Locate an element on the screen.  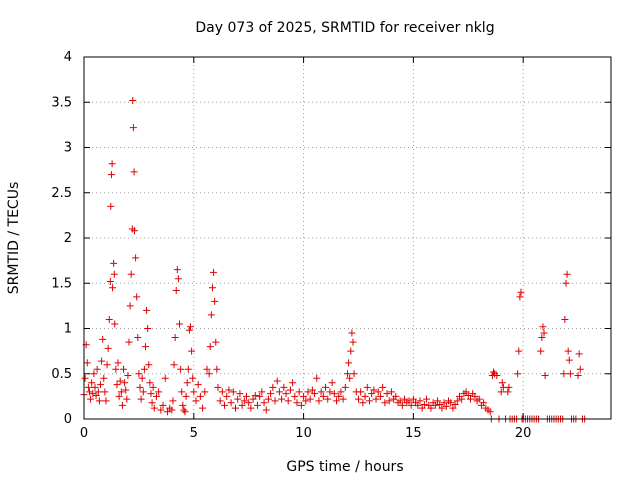
y-tick-label: 3 is located at coordinates (68, 148).